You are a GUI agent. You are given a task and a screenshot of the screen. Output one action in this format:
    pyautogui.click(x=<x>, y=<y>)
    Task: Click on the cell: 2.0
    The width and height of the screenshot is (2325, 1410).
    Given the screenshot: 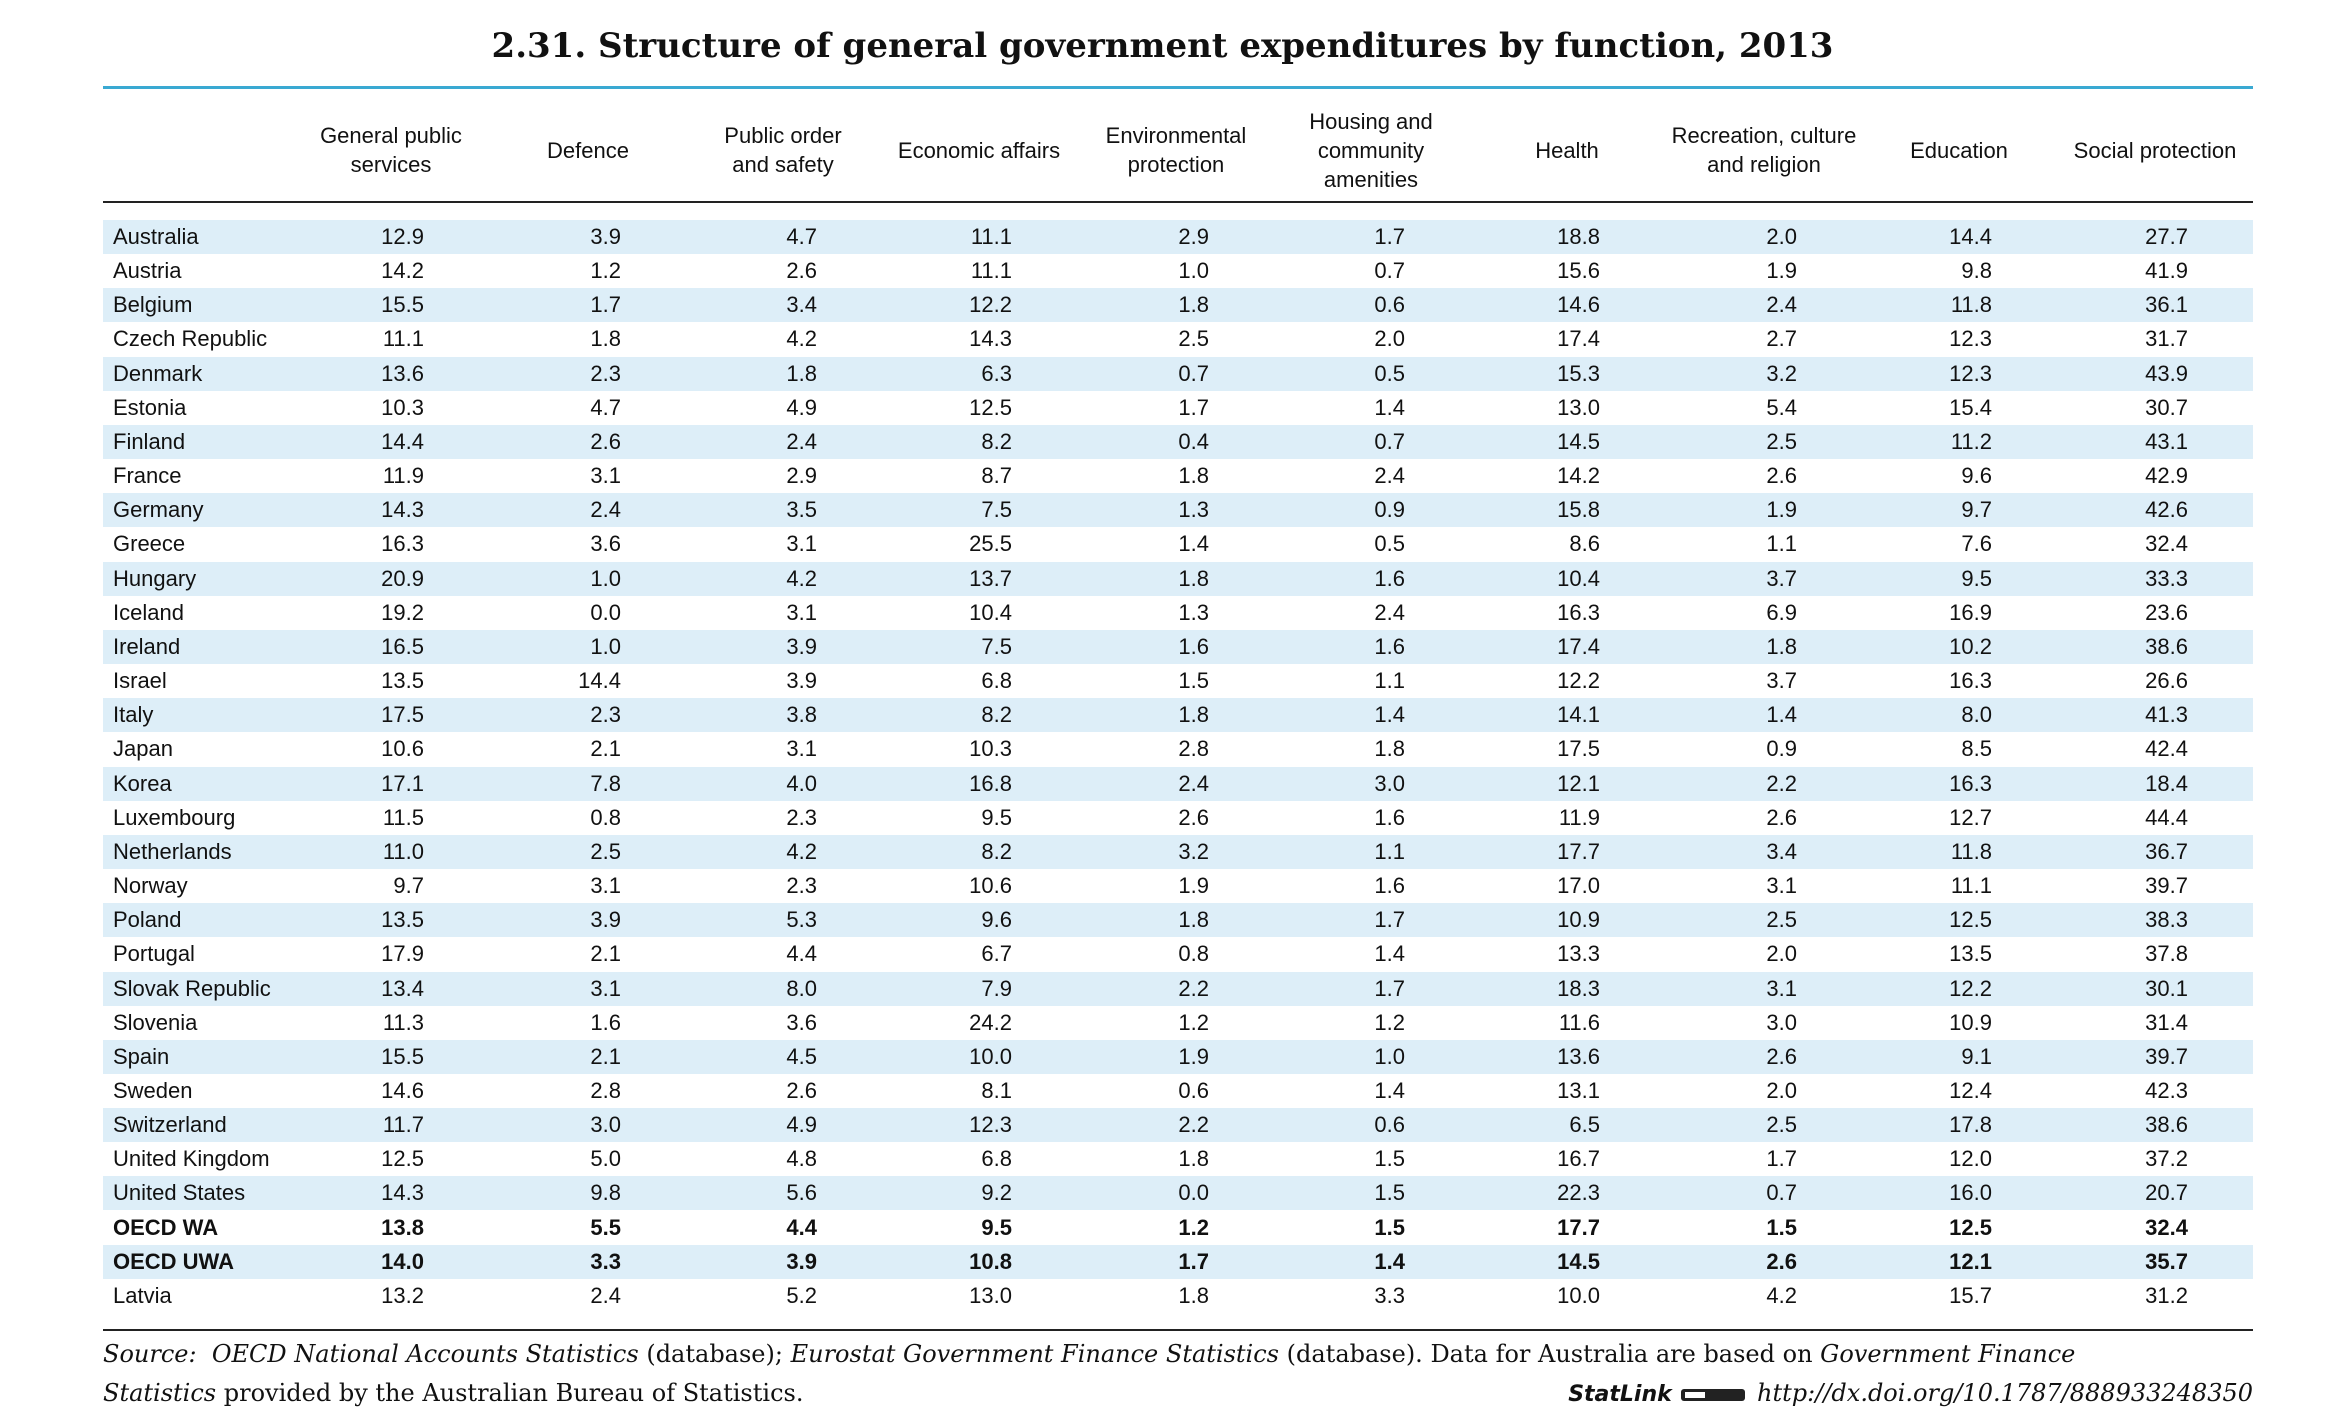 What is the action you would take?
    pyautogui.click(x=1781, y=954)
    